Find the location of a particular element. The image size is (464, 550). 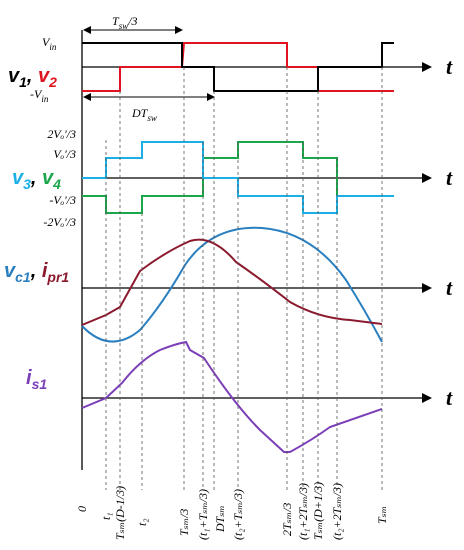

time-tick-12: Tₛₘ is located at coordinates (382, 515).